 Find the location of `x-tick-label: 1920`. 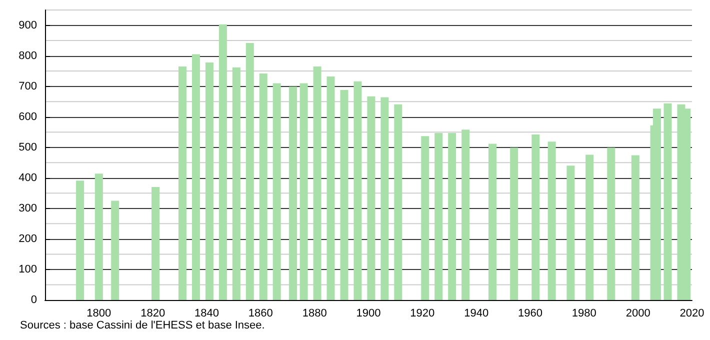

x-tick-label: 1920 is located at coordinates (422, 314).